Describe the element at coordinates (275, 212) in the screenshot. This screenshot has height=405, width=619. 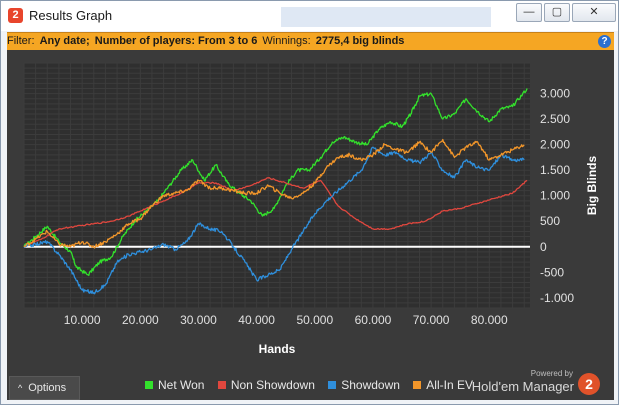
I see `series-line-non-showdown` at that location.